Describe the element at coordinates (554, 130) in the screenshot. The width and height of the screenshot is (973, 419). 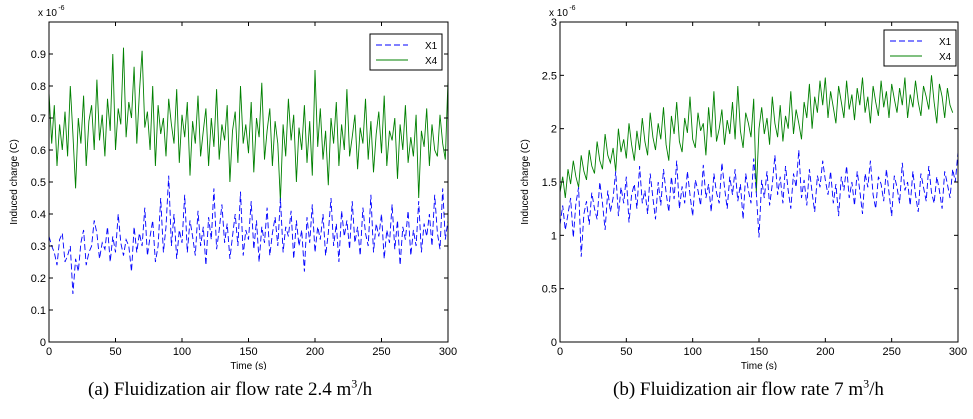
I see `y-tick-label: 2` at that location.